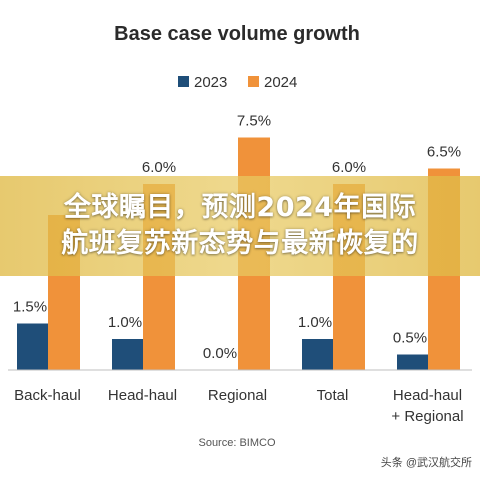 The width and height of the screenshot is (480, 480). Describe the element at coordinates (210, 82) in the screenshot. I see `legend-label-2023: 2023` at that location.